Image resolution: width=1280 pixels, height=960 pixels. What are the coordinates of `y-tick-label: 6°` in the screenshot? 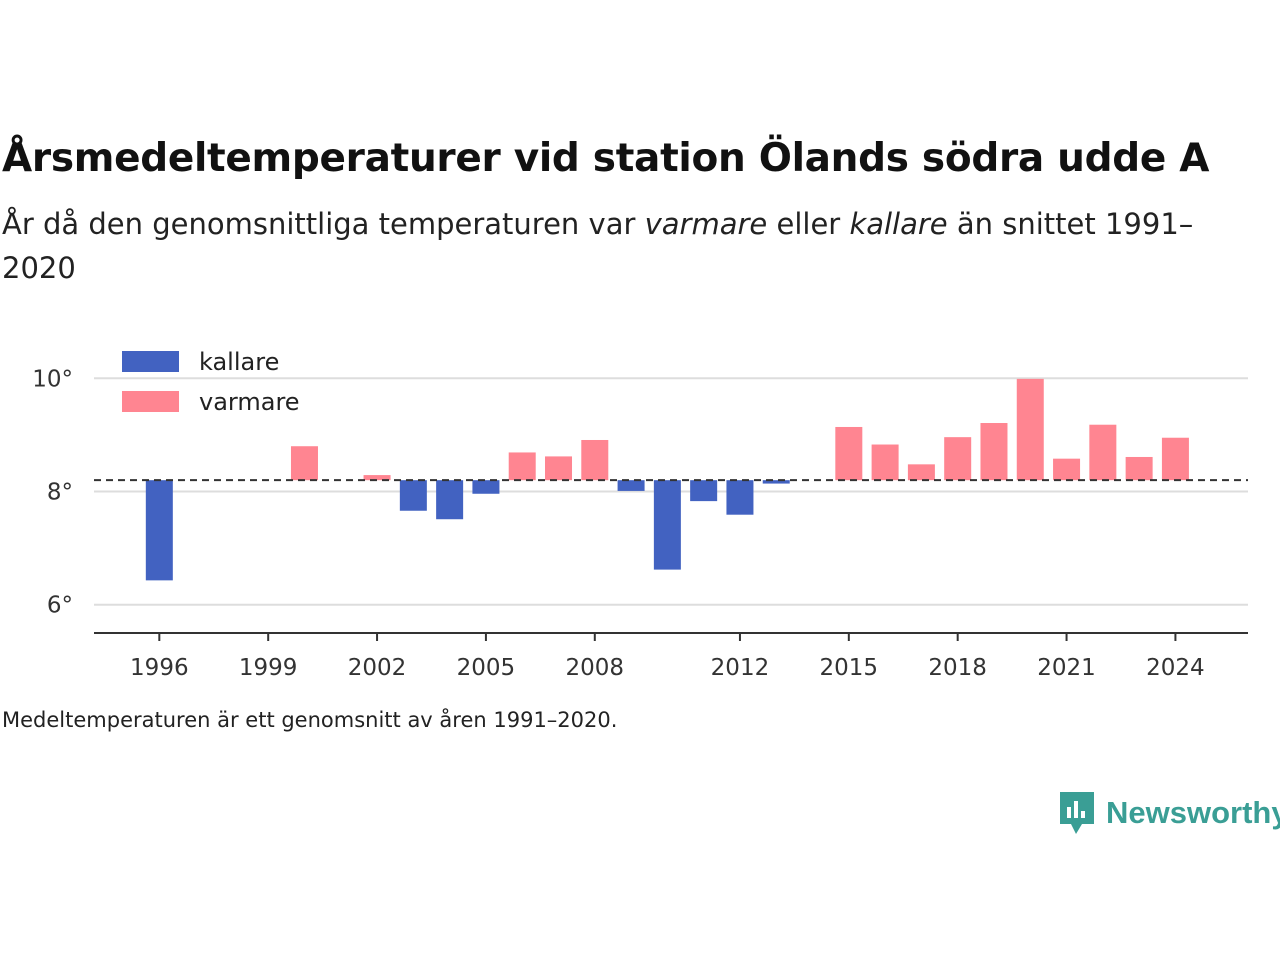 It's located at (60, 606).